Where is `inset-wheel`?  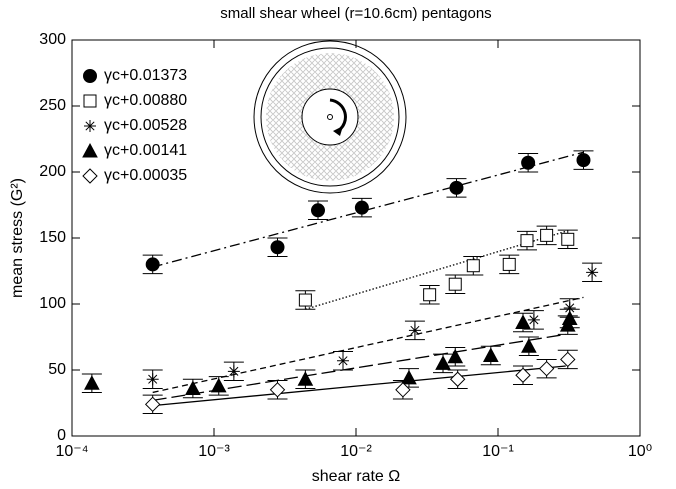 inset-wheel is located at coordinates (330, 117).